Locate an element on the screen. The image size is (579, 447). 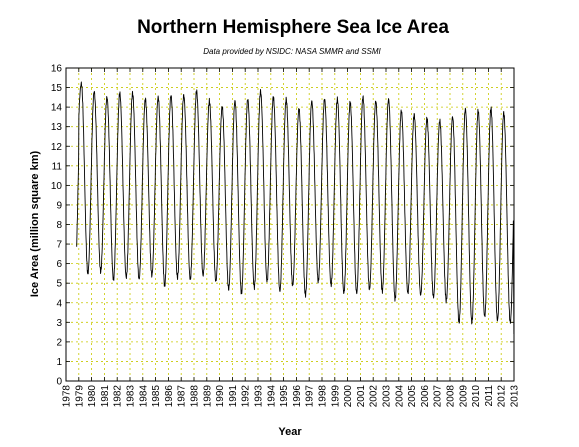
x-tick-label: 1996 is located at coordinates (297, 396).